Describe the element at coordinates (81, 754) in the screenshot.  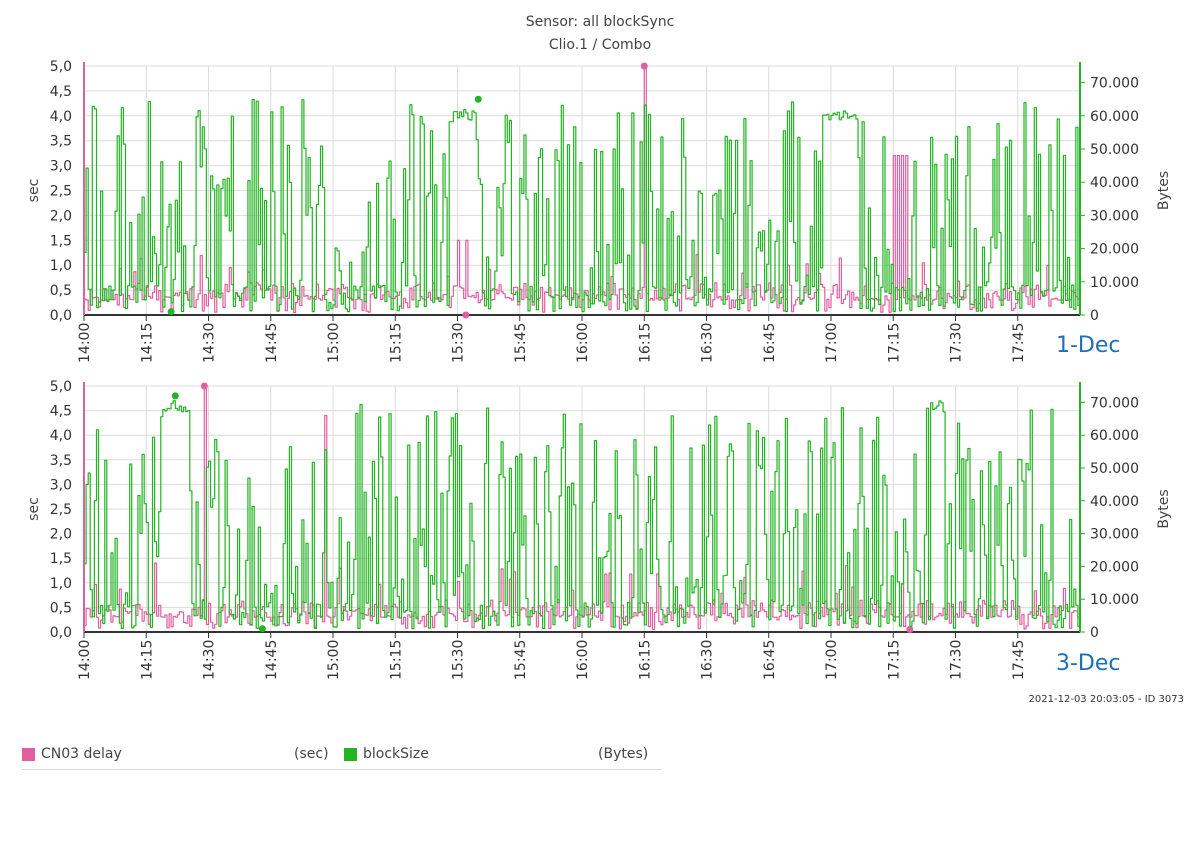
I see `legend-label-delay: CN03 delay` at that location.